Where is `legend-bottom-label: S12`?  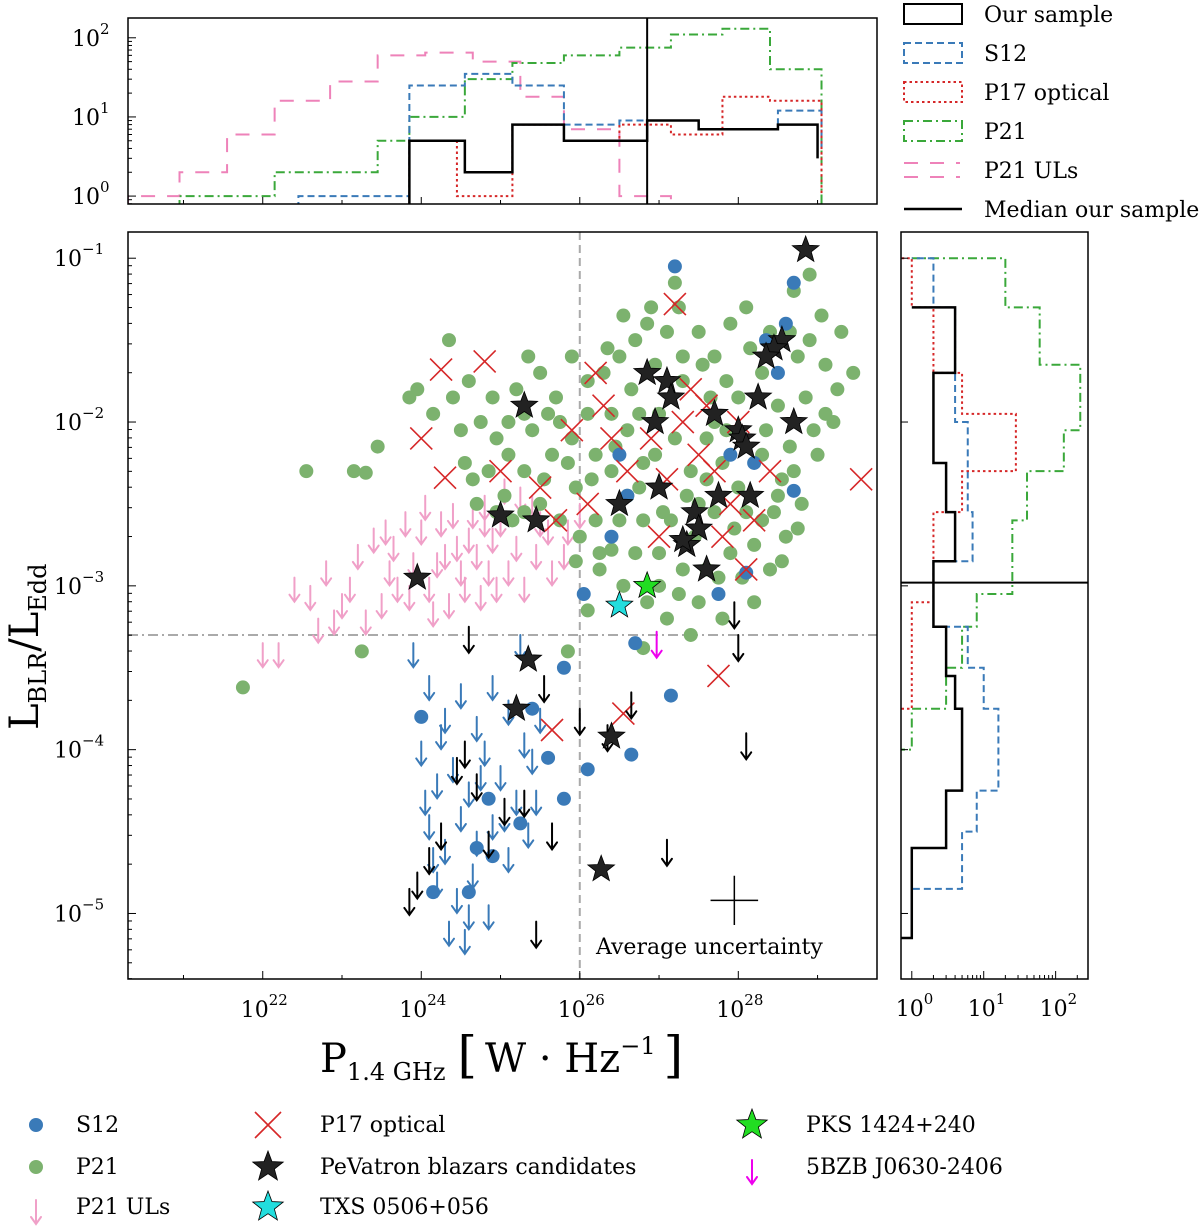 legend-bottom-label: S12 is located at coordinates (97, 1125).